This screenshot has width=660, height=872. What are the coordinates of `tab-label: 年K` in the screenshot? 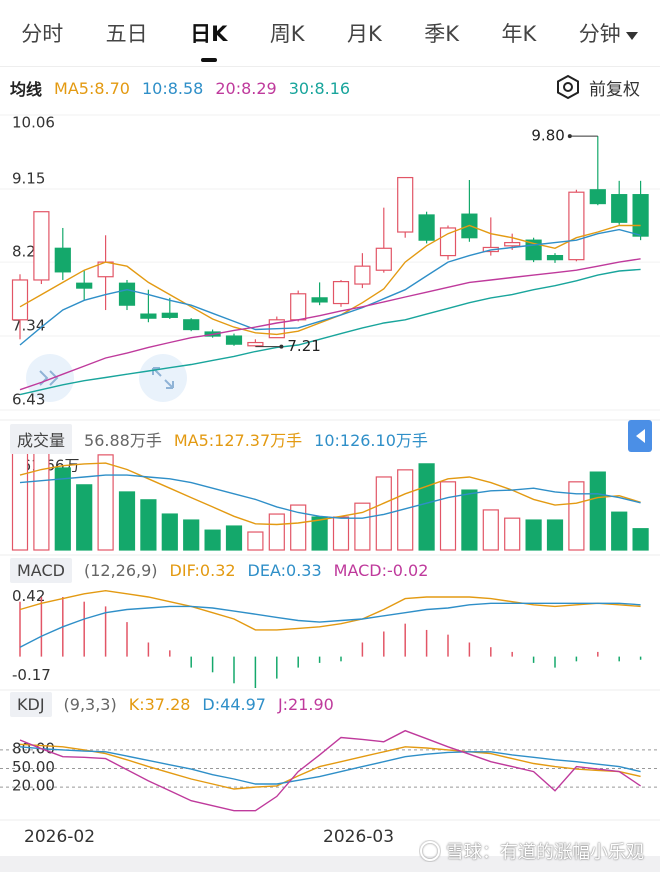 It's located at (519, 34).